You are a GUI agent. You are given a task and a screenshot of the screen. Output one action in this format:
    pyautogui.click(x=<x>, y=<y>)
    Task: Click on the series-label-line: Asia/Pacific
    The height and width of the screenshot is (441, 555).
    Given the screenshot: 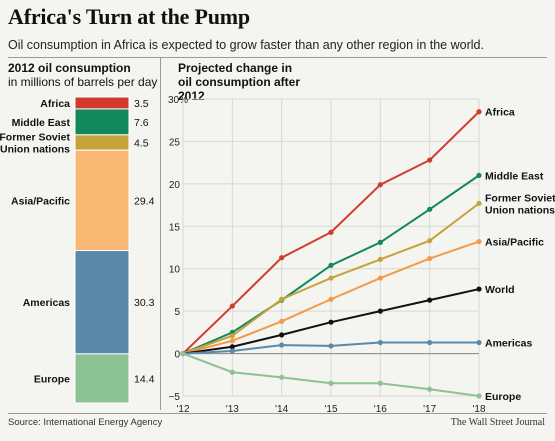 What is the action you would take?
    pyautogui.click(x=514, y=243)
    